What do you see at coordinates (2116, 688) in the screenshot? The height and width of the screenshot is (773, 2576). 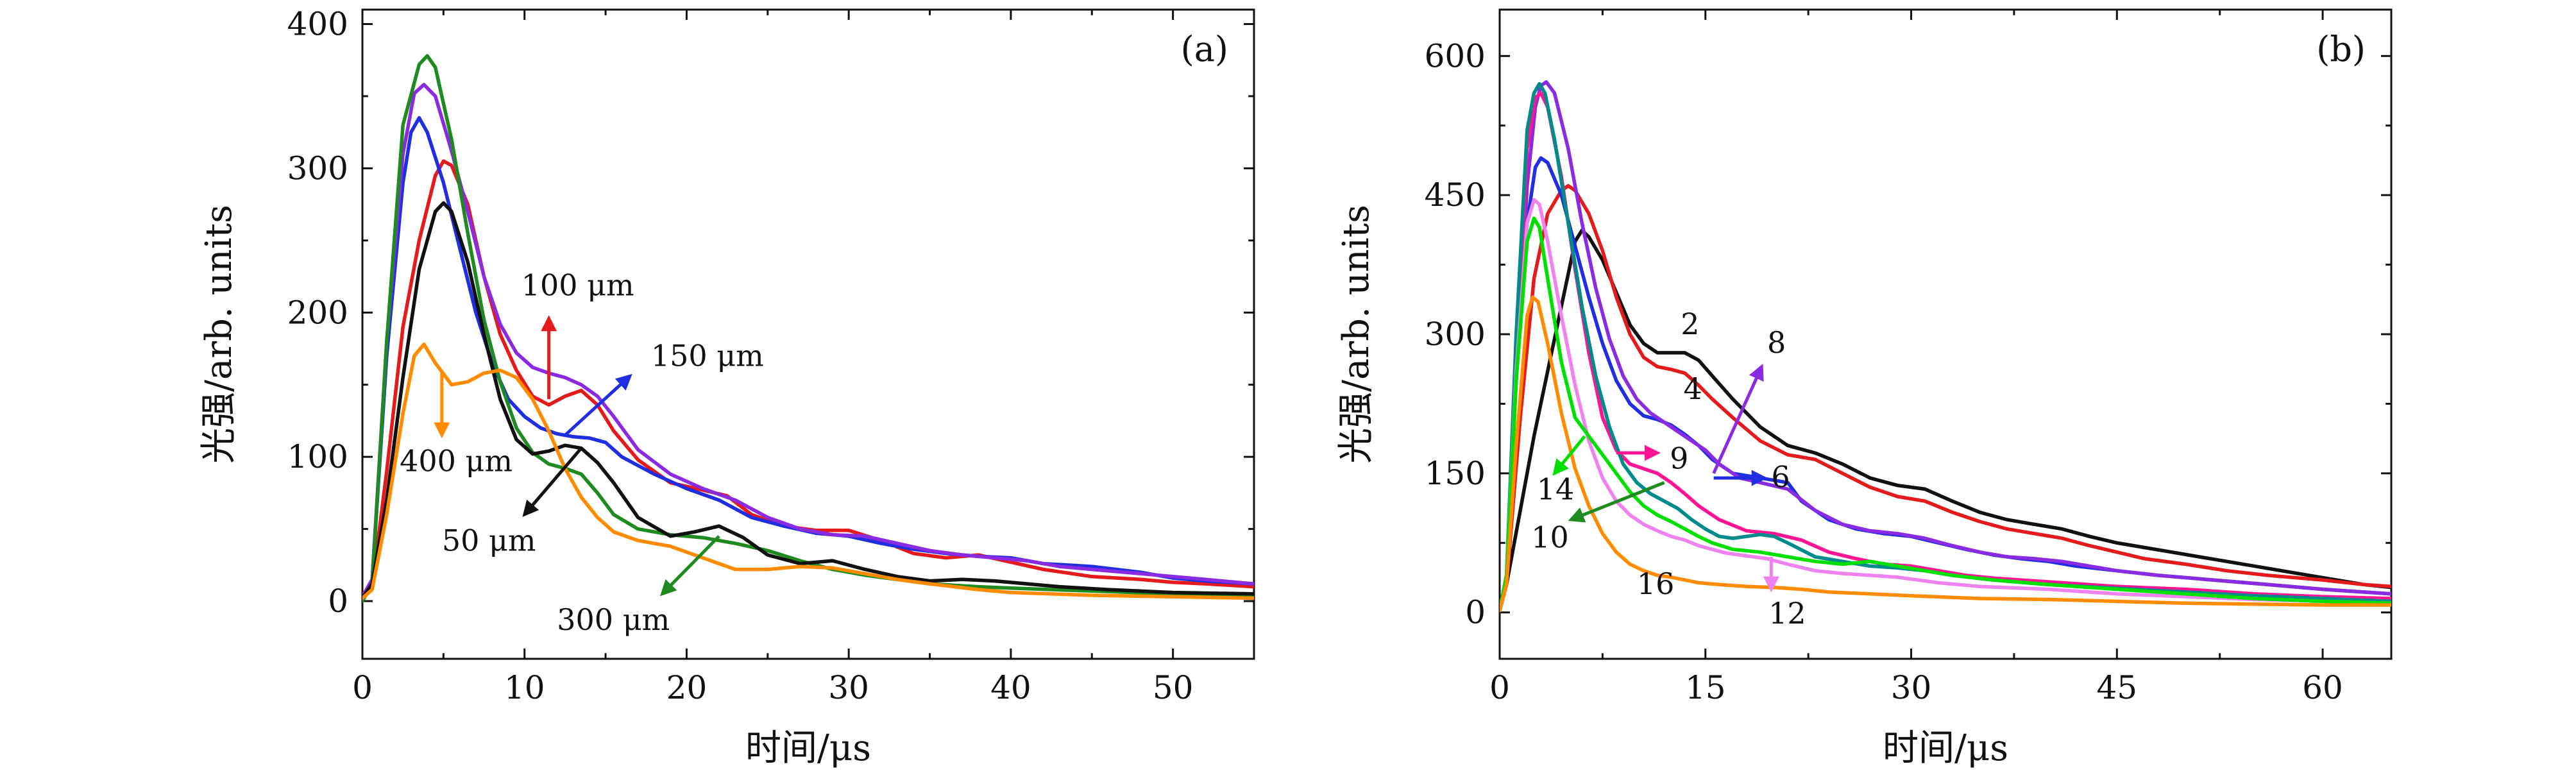 I see `x-tick-label: 45` at bounding box center [2116, 688].